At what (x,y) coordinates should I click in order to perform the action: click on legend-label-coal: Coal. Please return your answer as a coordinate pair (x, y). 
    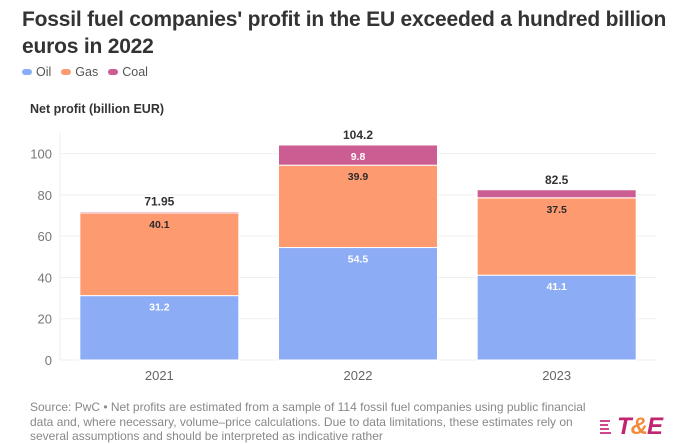
    Looking at the image, I should click on (135, 72).